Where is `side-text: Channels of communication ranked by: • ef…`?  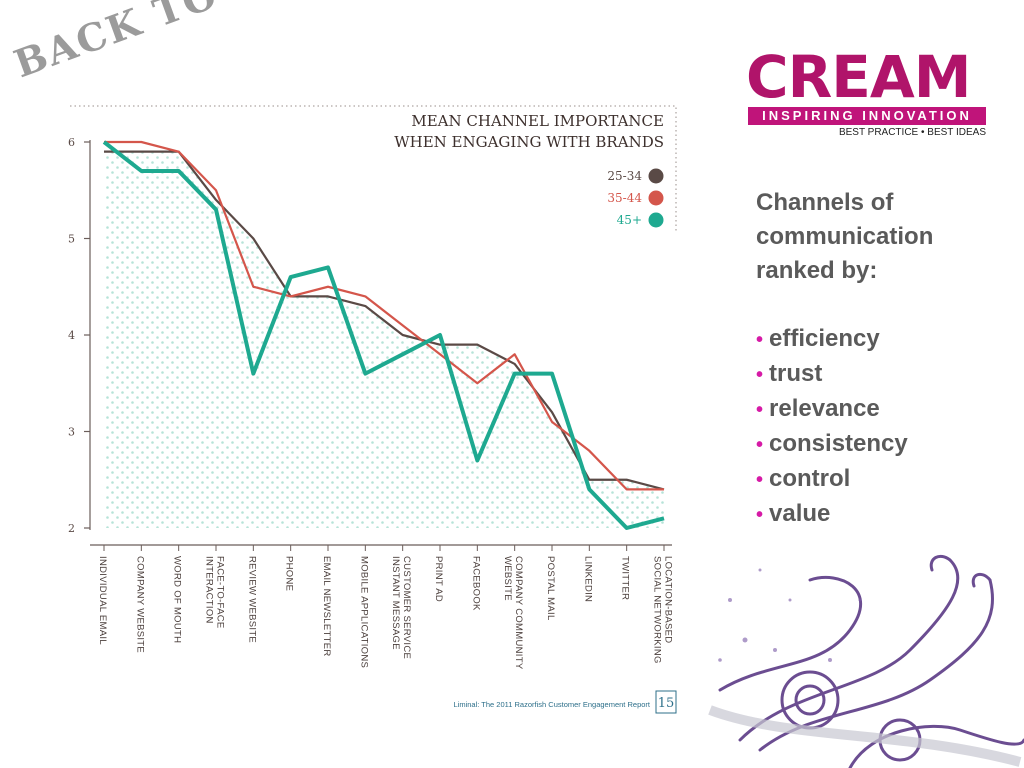
side-text: Channels of communication ranked by: • ef… is located at coordinates (881, 359).